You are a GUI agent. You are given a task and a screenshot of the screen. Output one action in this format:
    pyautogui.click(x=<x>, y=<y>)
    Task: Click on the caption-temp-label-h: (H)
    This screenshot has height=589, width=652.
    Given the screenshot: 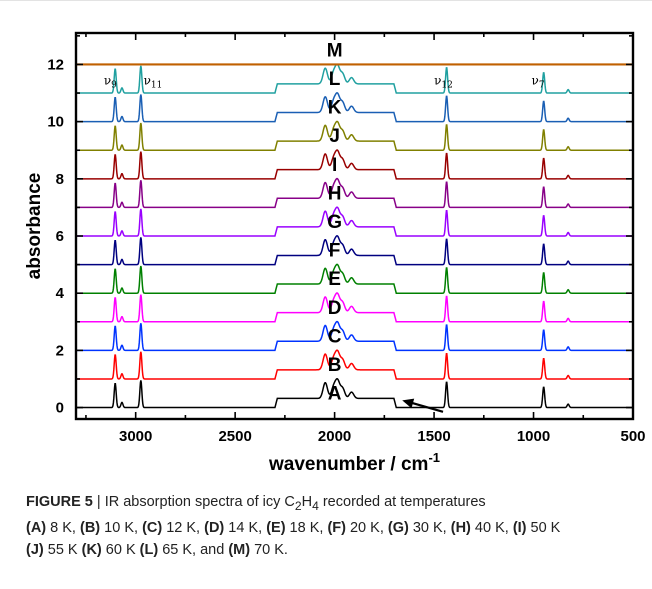 What is the action you would take?
    pyautogui.click(x=460, y=527)
    